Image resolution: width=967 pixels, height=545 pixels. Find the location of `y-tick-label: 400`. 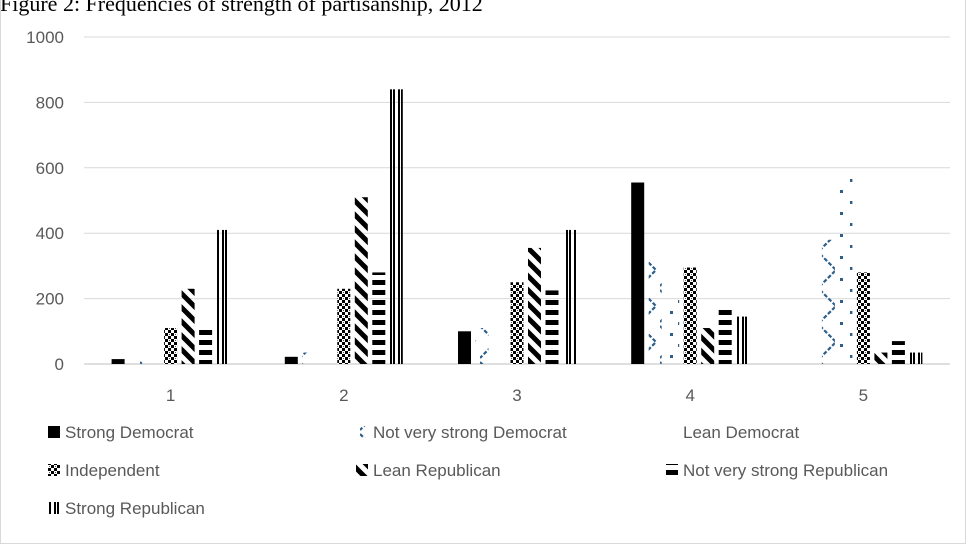

y-tick-label: 400 is located at coordinates (50, 233).